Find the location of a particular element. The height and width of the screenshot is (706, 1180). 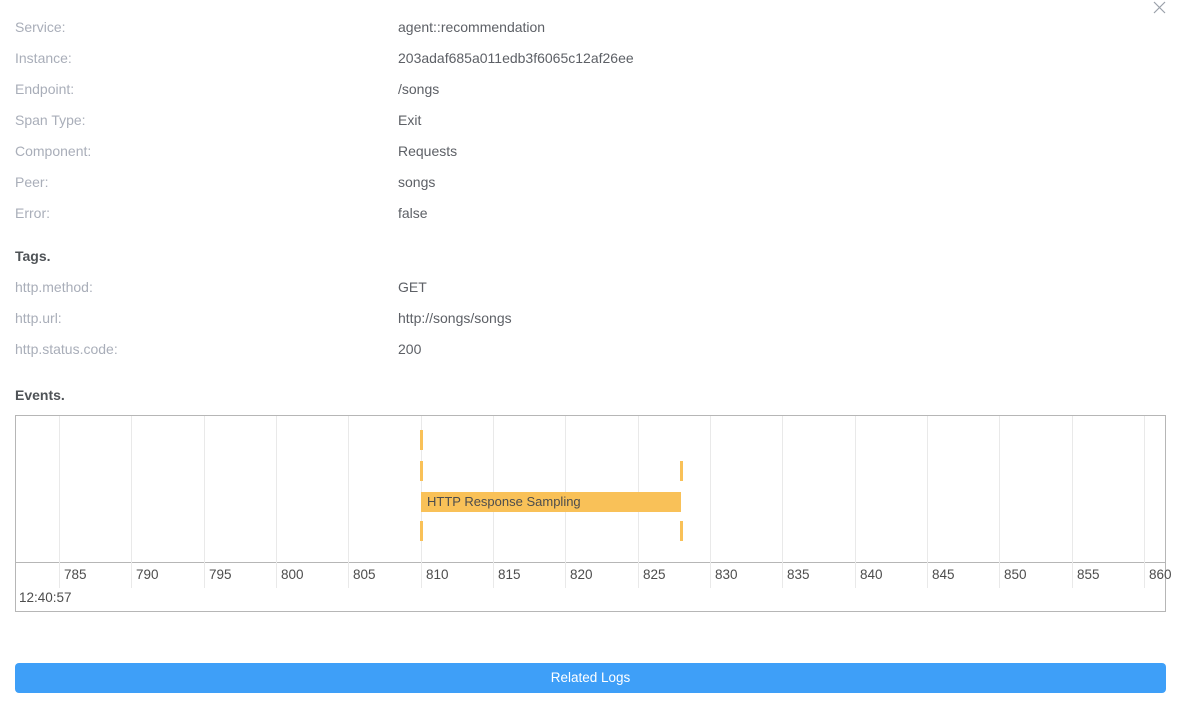

event-bar-label: HTTP Response Sampling is located at coordinates (504, 501).